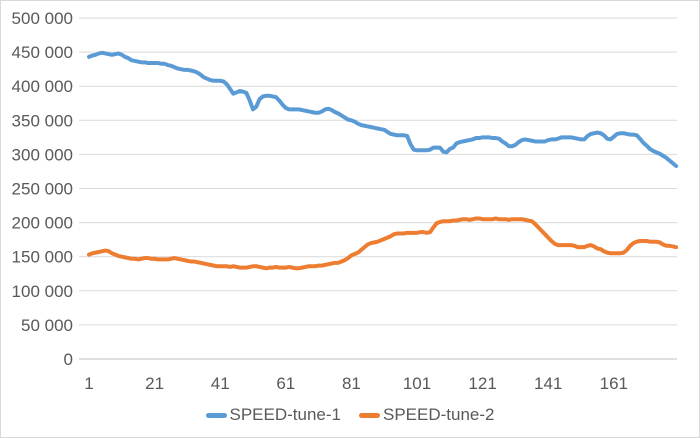 This screenshot has height=438, width=700. Describe the element at coordinates (42, 86) in the screenshot. I see `y-axis-tick-label: 400 000` at that location.